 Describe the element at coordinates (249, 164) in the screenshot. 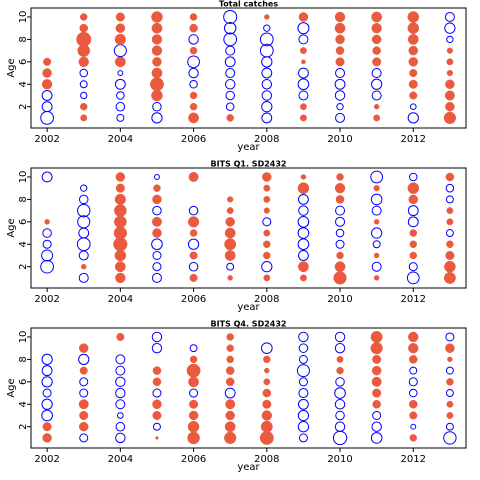

I see `chart-title: BITS Q1. SD2432` at that location.